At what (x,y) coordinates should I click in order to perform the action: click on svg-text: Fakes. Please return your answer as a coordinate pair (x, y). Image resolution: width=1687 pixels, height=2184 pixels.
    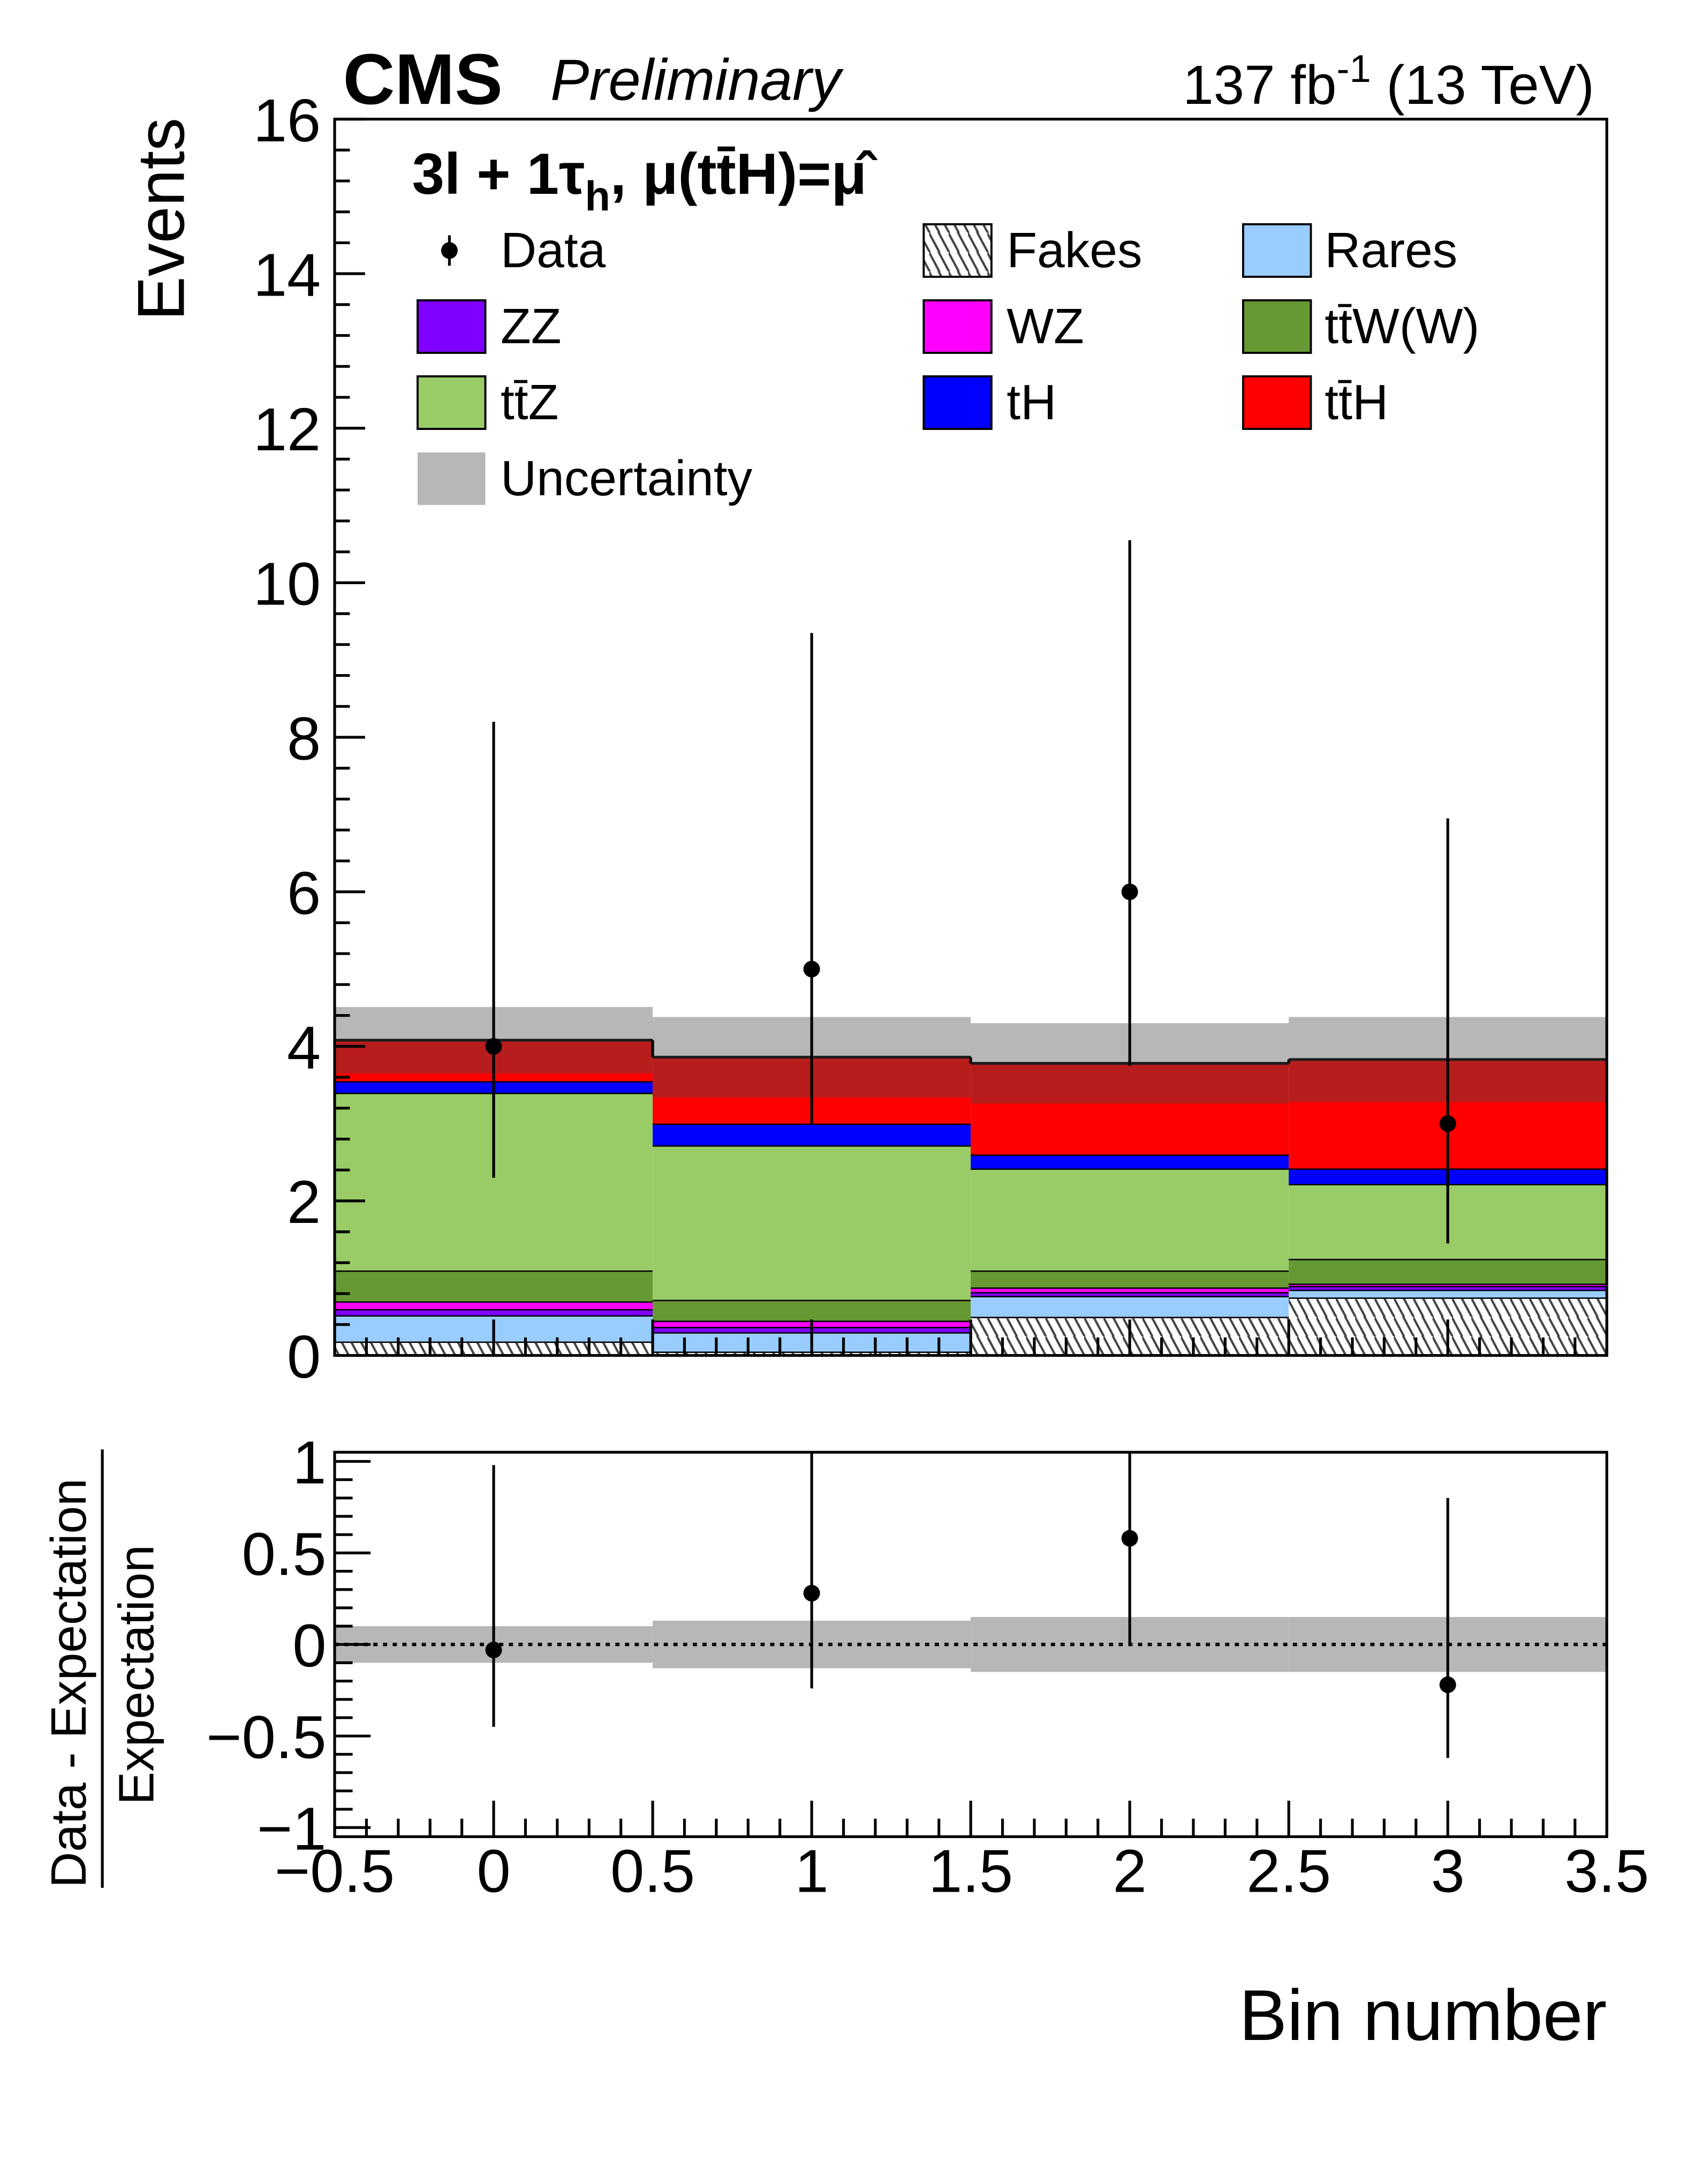
    Looking at the image, I should click on (1074, 250).